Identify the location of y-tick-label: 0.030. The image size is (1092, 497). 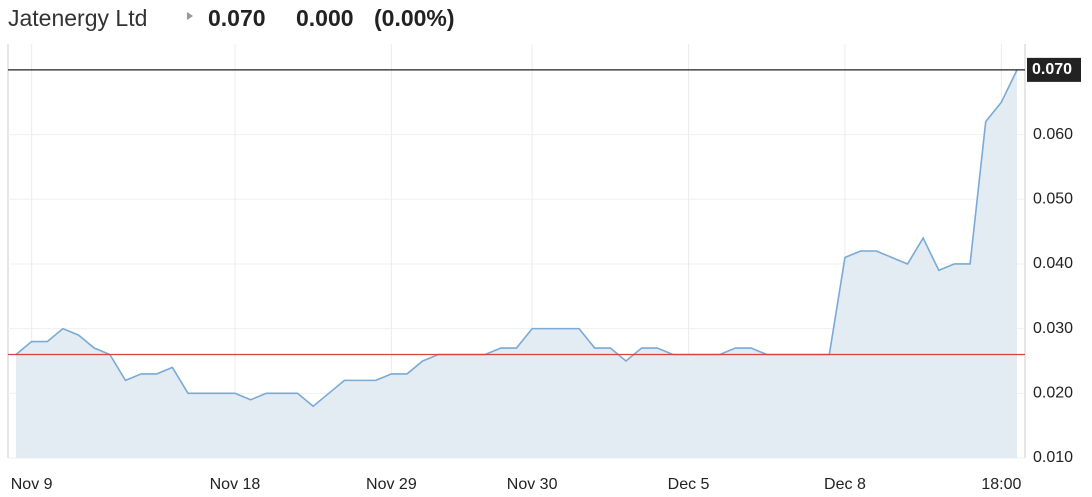
(1053, 328).